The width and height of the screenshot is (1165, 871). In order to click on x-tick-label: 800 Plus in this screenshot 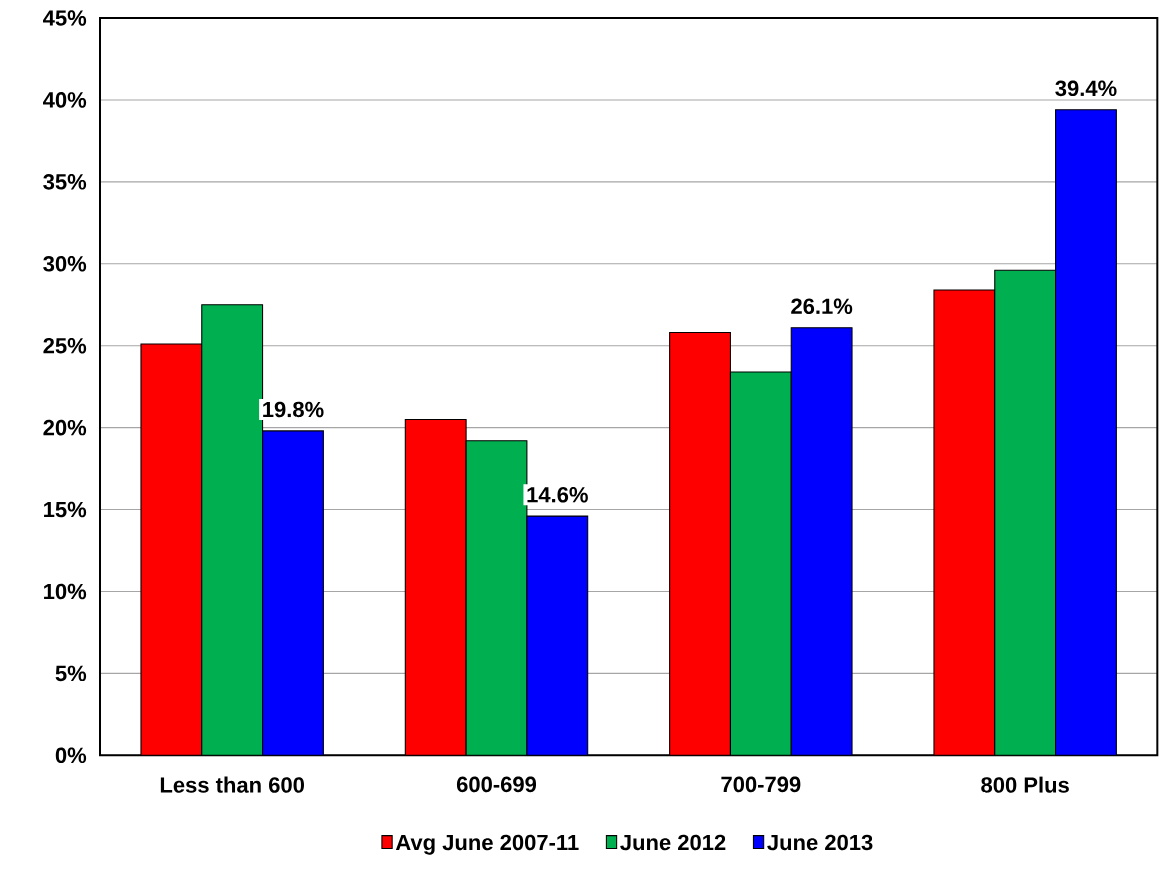, I will do `click(1025, 784)`.